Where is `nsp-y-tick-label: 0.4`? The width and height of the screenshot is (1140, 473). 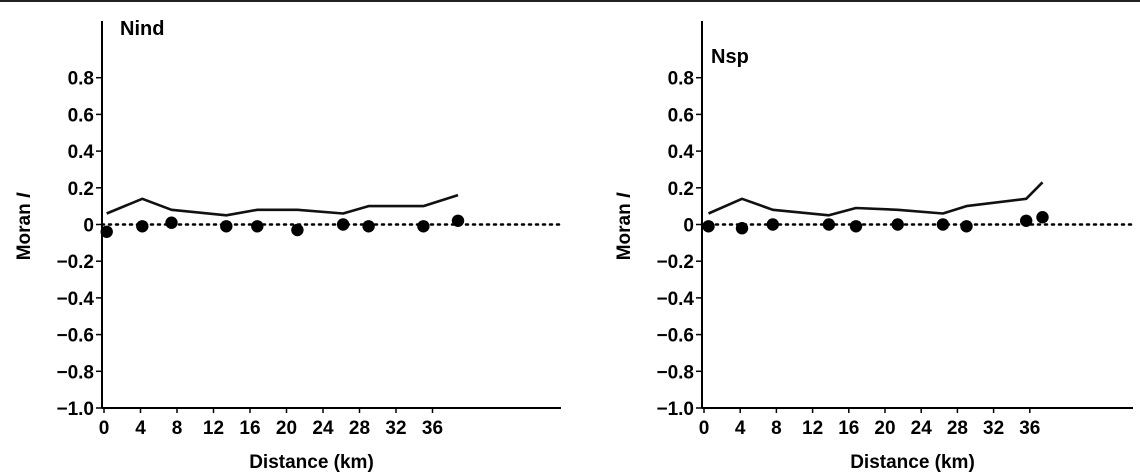 nsp-y-tick-label: 0.4 is located at coordinates (681, 152).